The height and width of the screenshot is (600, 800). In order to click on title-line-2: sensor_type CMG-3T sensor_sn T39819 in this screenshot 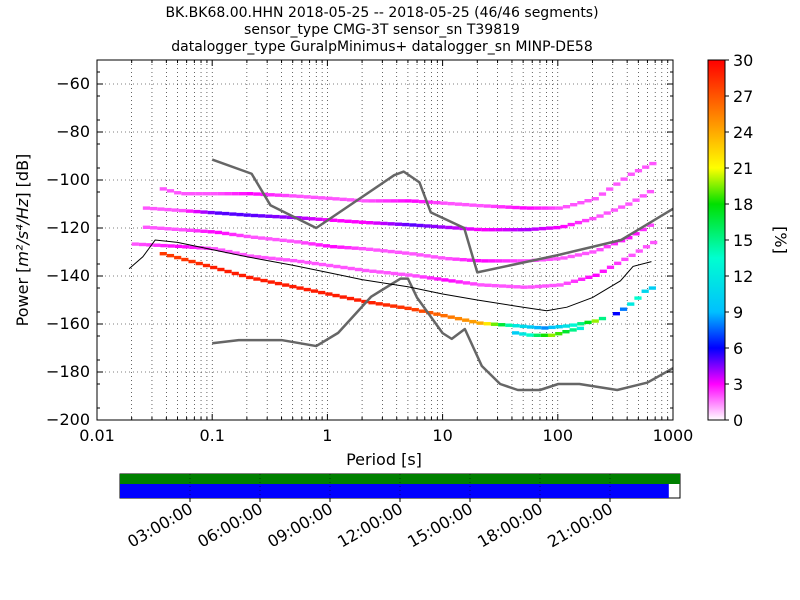, I will do `click(382, 30)`.